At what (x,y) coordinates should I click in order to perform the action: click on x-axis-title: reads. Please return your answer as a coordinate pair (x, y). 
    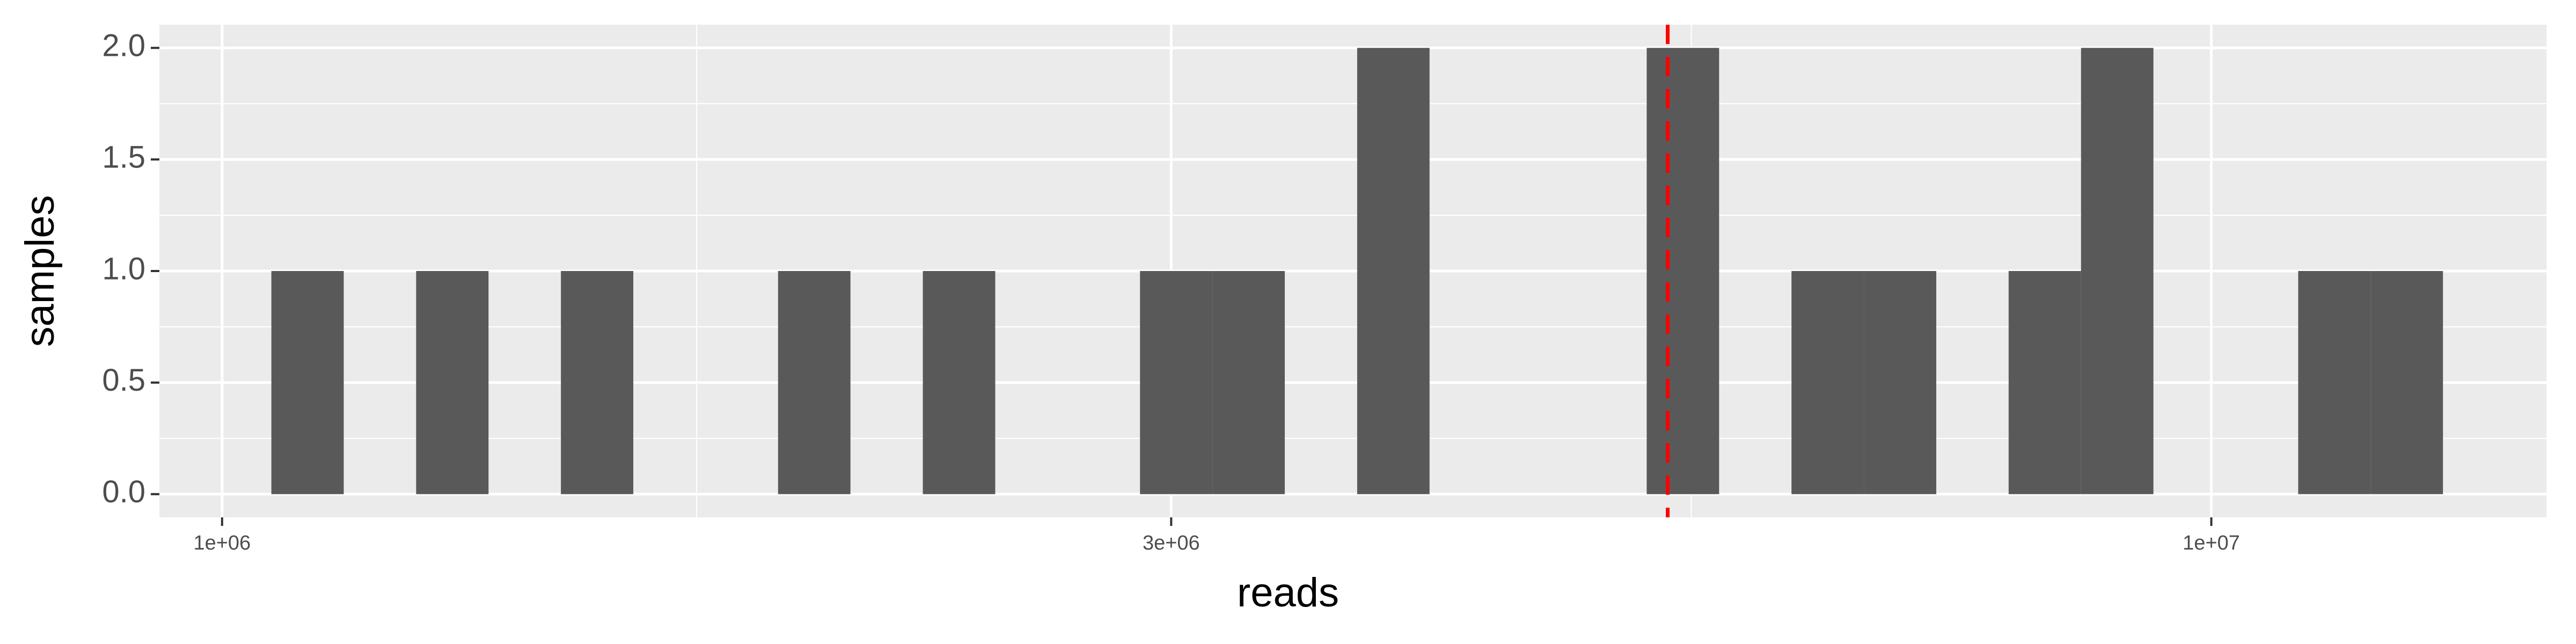
    Looking at the image, I should click on (1288, 593).